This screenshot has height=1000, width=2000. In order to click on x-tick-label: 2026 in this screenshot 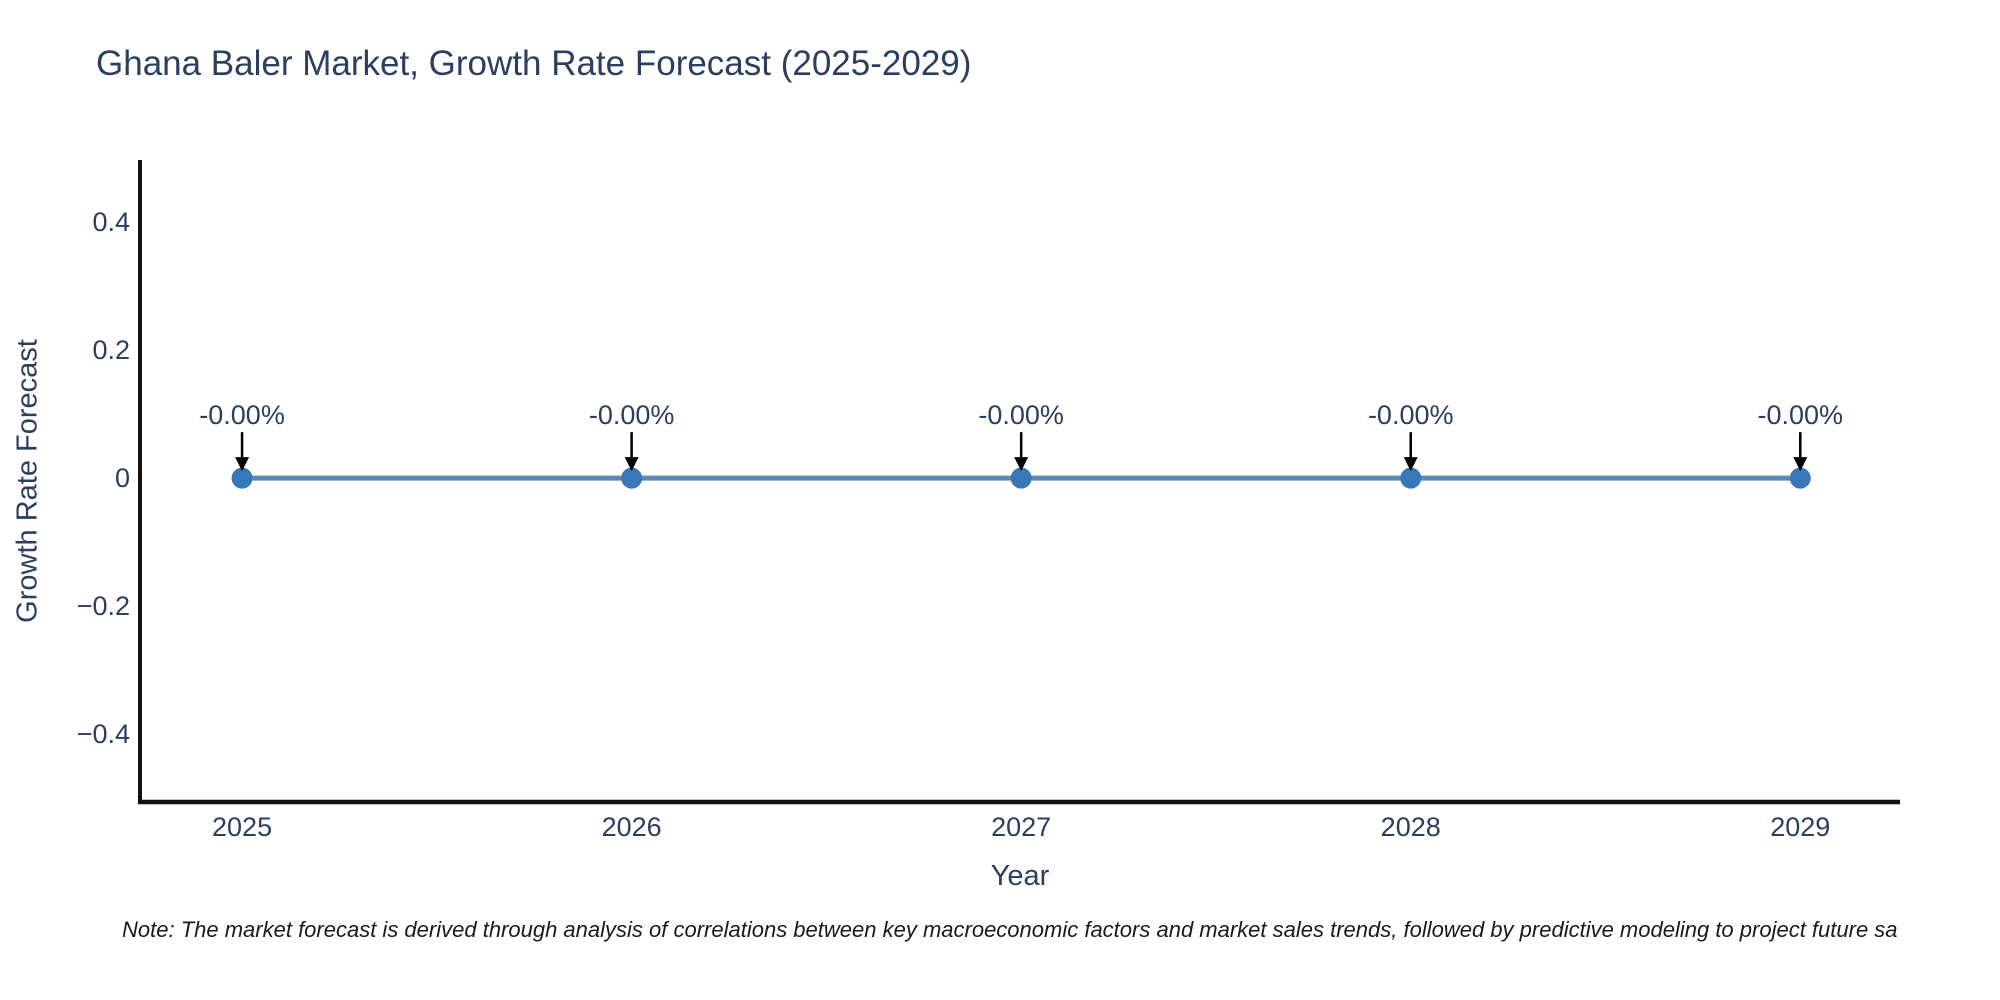, I will do `click(631, 827)`.